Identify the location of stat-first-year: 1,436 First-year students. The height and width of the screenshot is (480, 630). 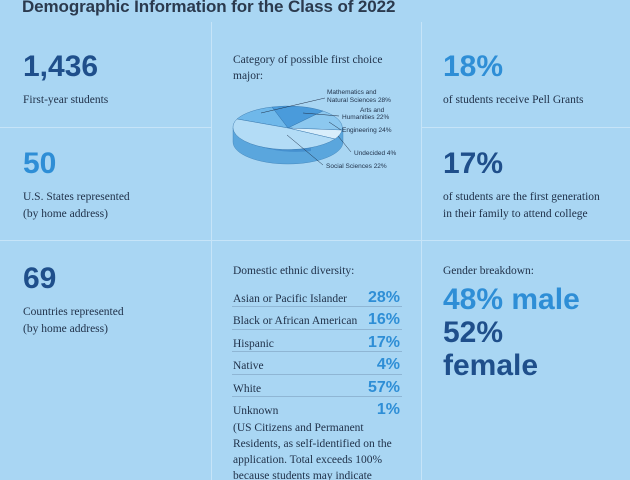
(65, 79).